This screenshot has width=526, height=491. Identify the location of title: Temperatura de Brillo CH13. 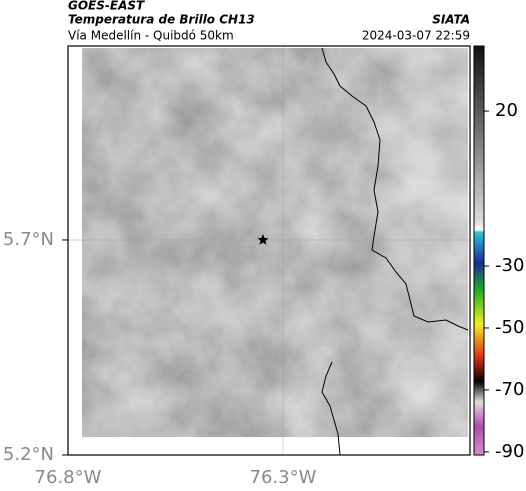
(161, 20).